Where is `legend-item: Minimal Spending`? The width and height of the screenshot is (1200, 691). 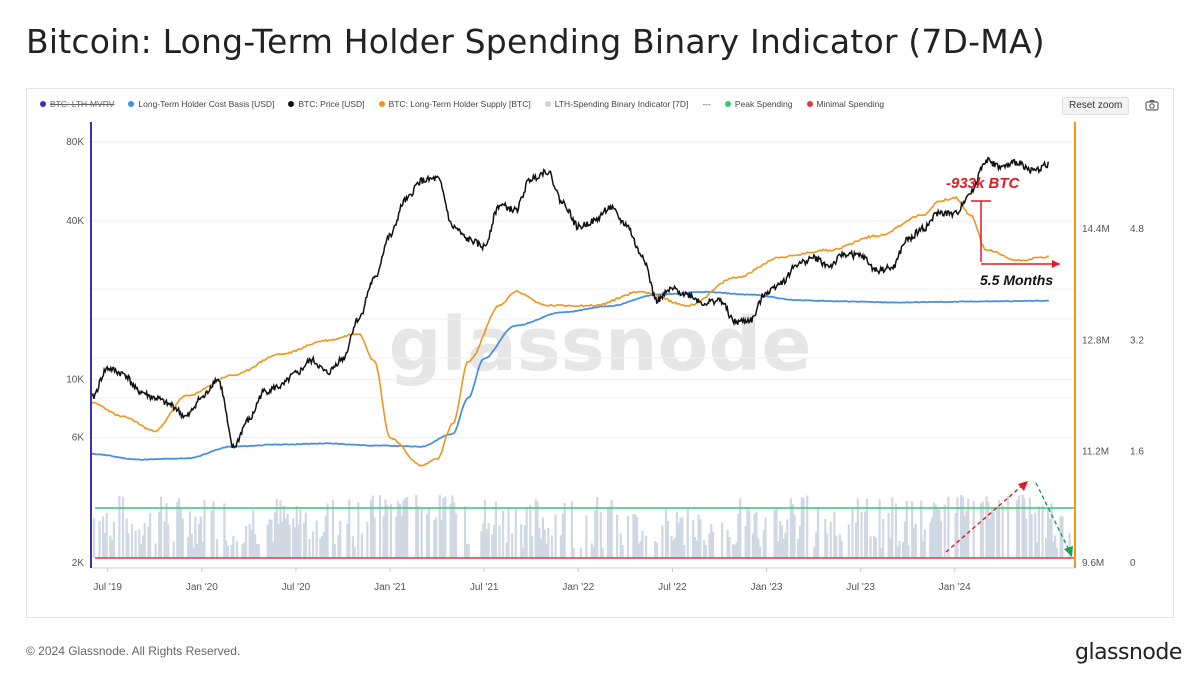 legend-item: Minimal Spending is located at coordinates (845, 104).